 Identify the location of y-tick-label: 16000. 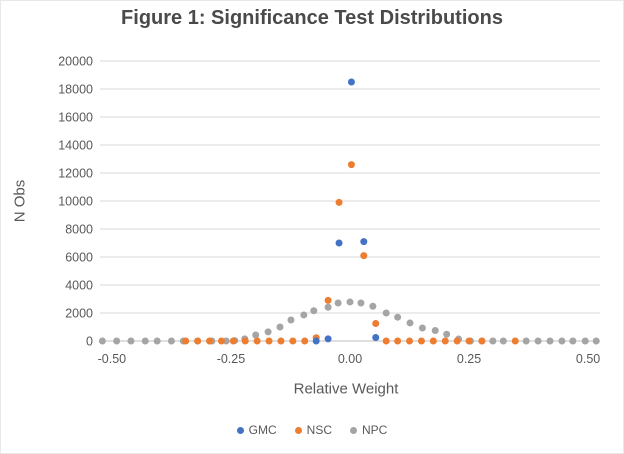
(75, 117).